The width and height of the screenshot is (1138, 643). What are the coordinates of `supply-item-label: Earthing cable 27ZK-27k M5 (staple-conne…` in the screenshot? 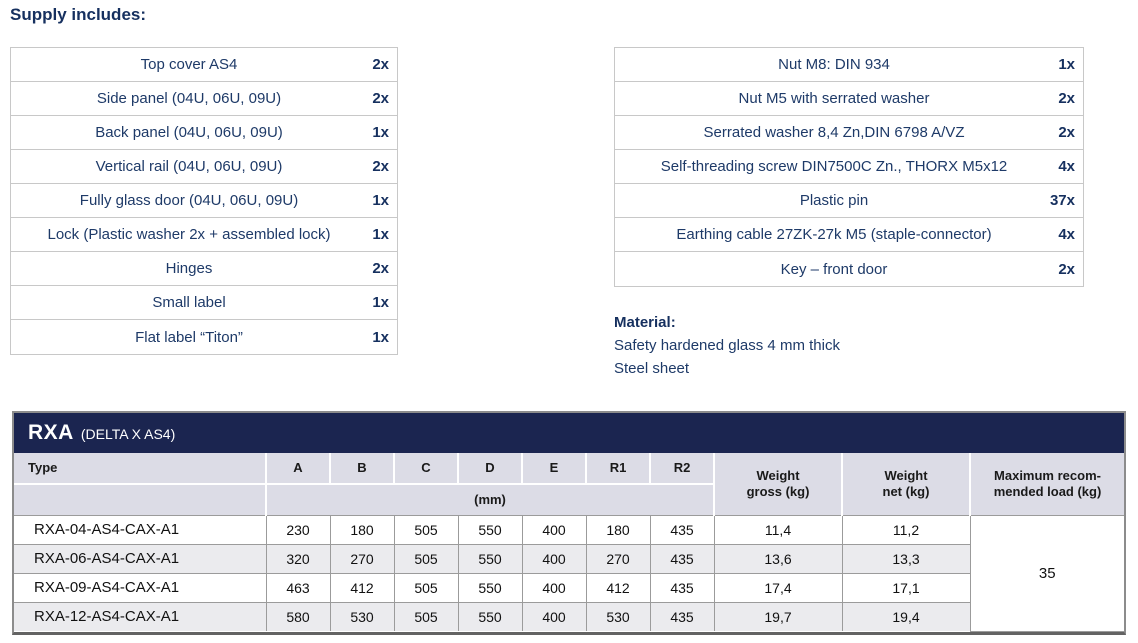 It's located at (834, 234).